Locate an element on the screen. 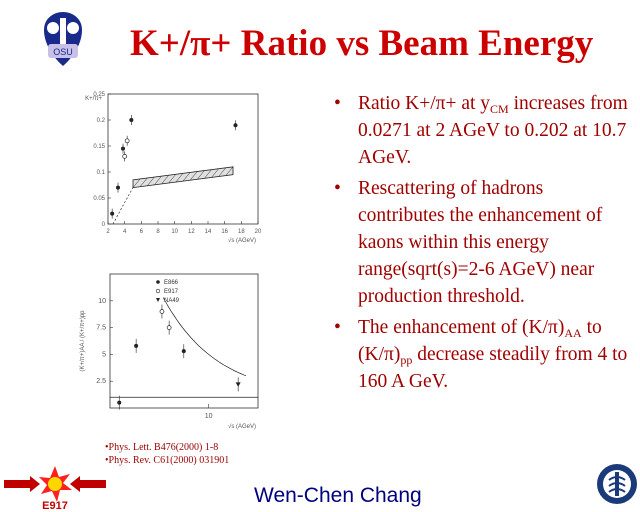 Image resolution: width=640 pixels, height=512 pixels. e917-logo-text: E917 is located at coordinates (55, 505).